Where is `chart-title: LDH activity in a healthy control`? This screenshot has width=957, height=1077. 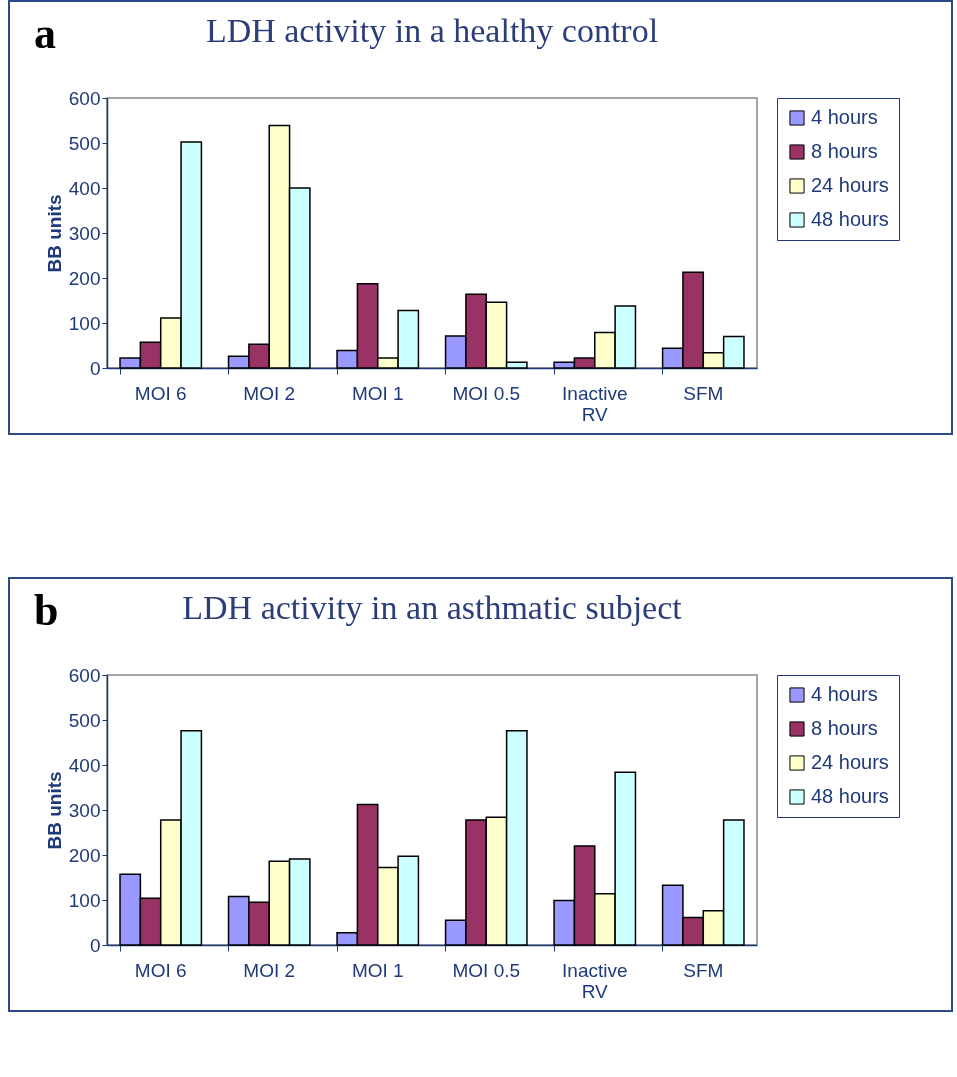 chart-title: LDH activity in a healthy control is located at coordinates (432, 30).